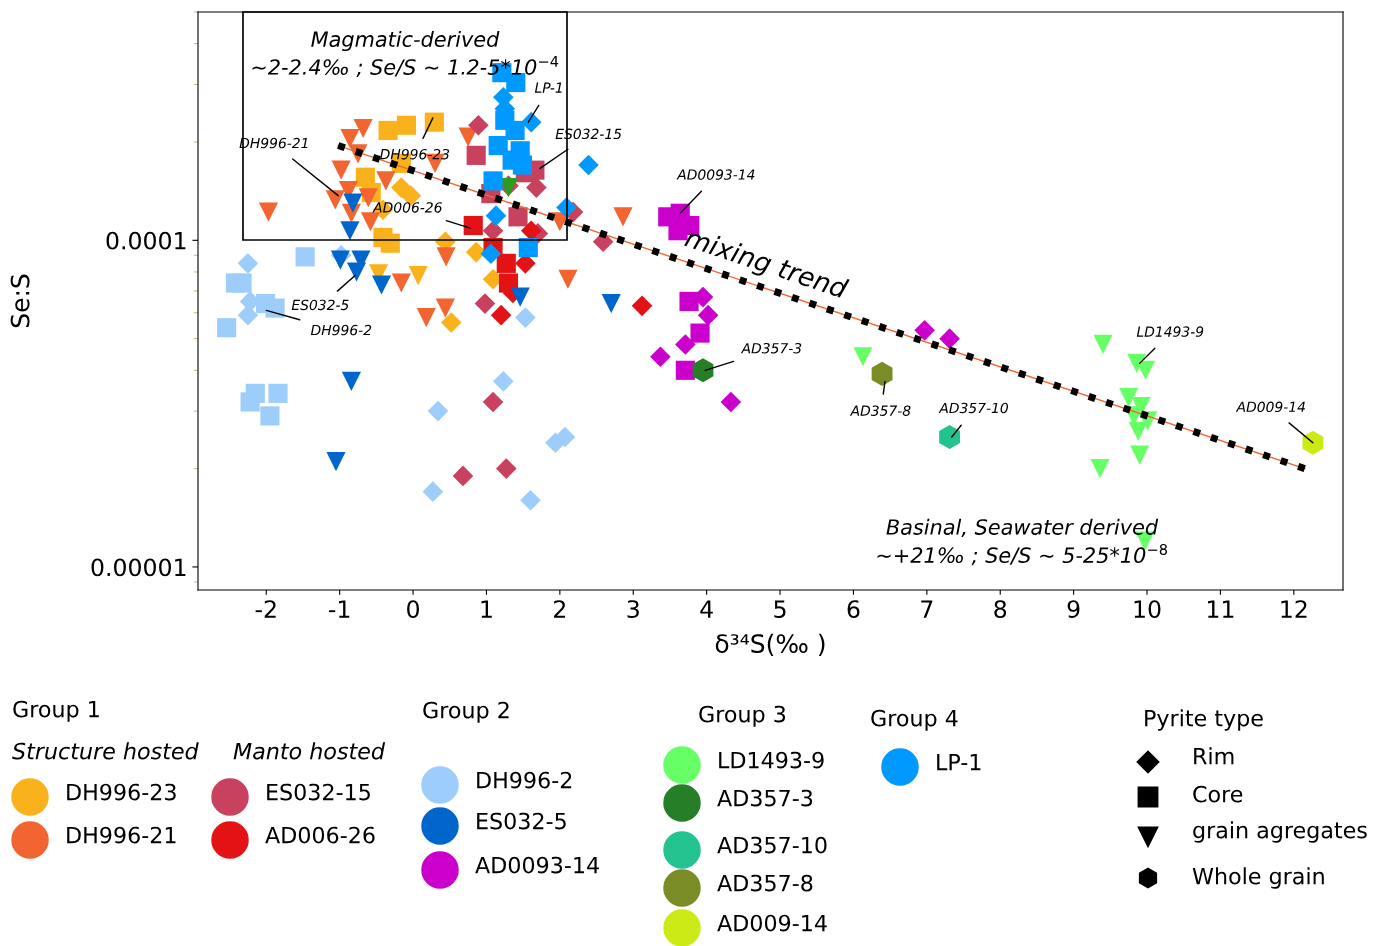  I want to click on annotation: LP-1, so click(548, 87).